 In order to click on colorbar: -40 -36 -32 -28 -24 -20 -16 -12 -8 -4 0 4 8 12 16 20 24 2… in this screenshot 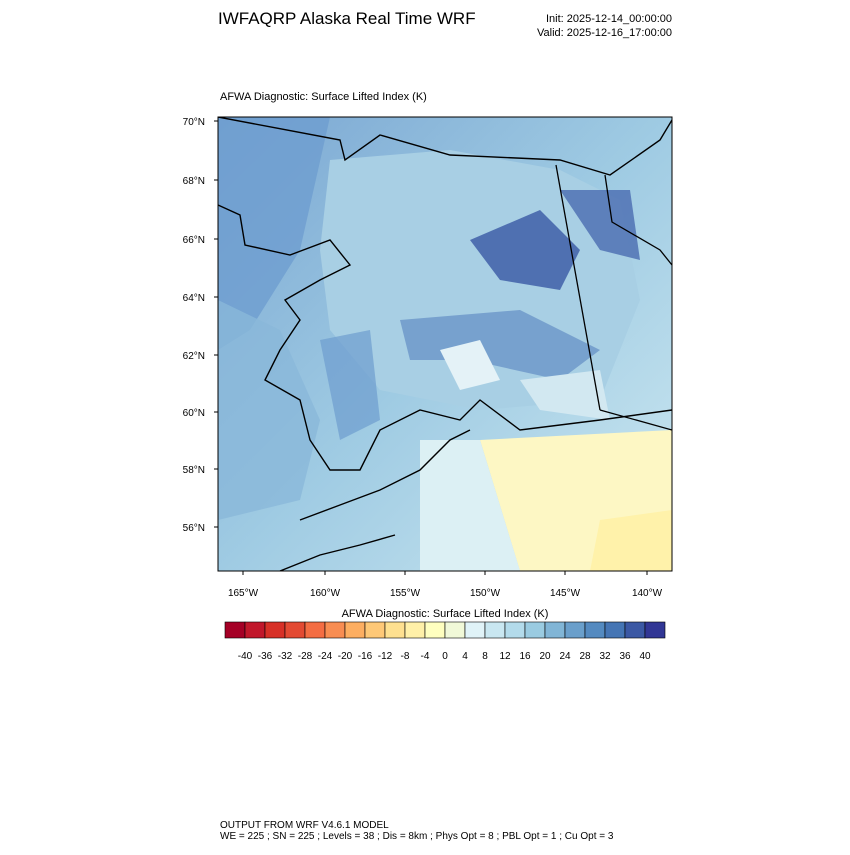, I will do `click(445, 641)`.